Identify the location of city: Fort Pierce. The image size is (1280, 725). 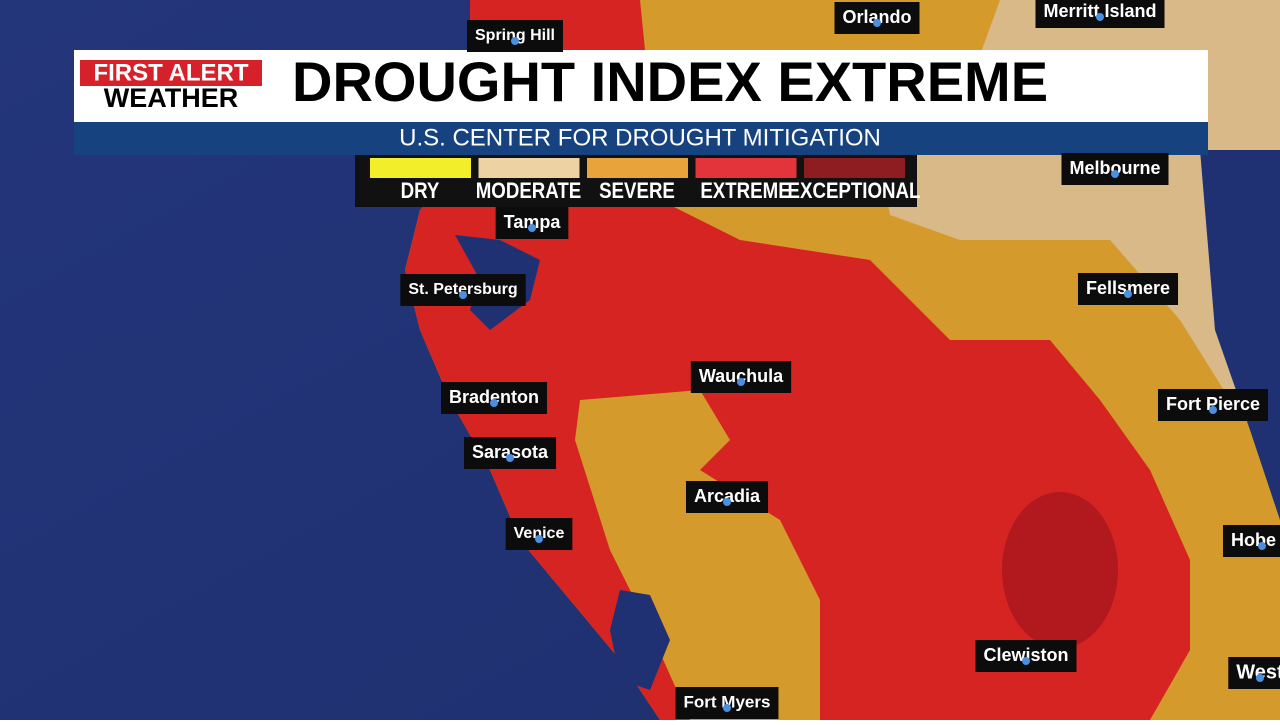
(1213, 405).